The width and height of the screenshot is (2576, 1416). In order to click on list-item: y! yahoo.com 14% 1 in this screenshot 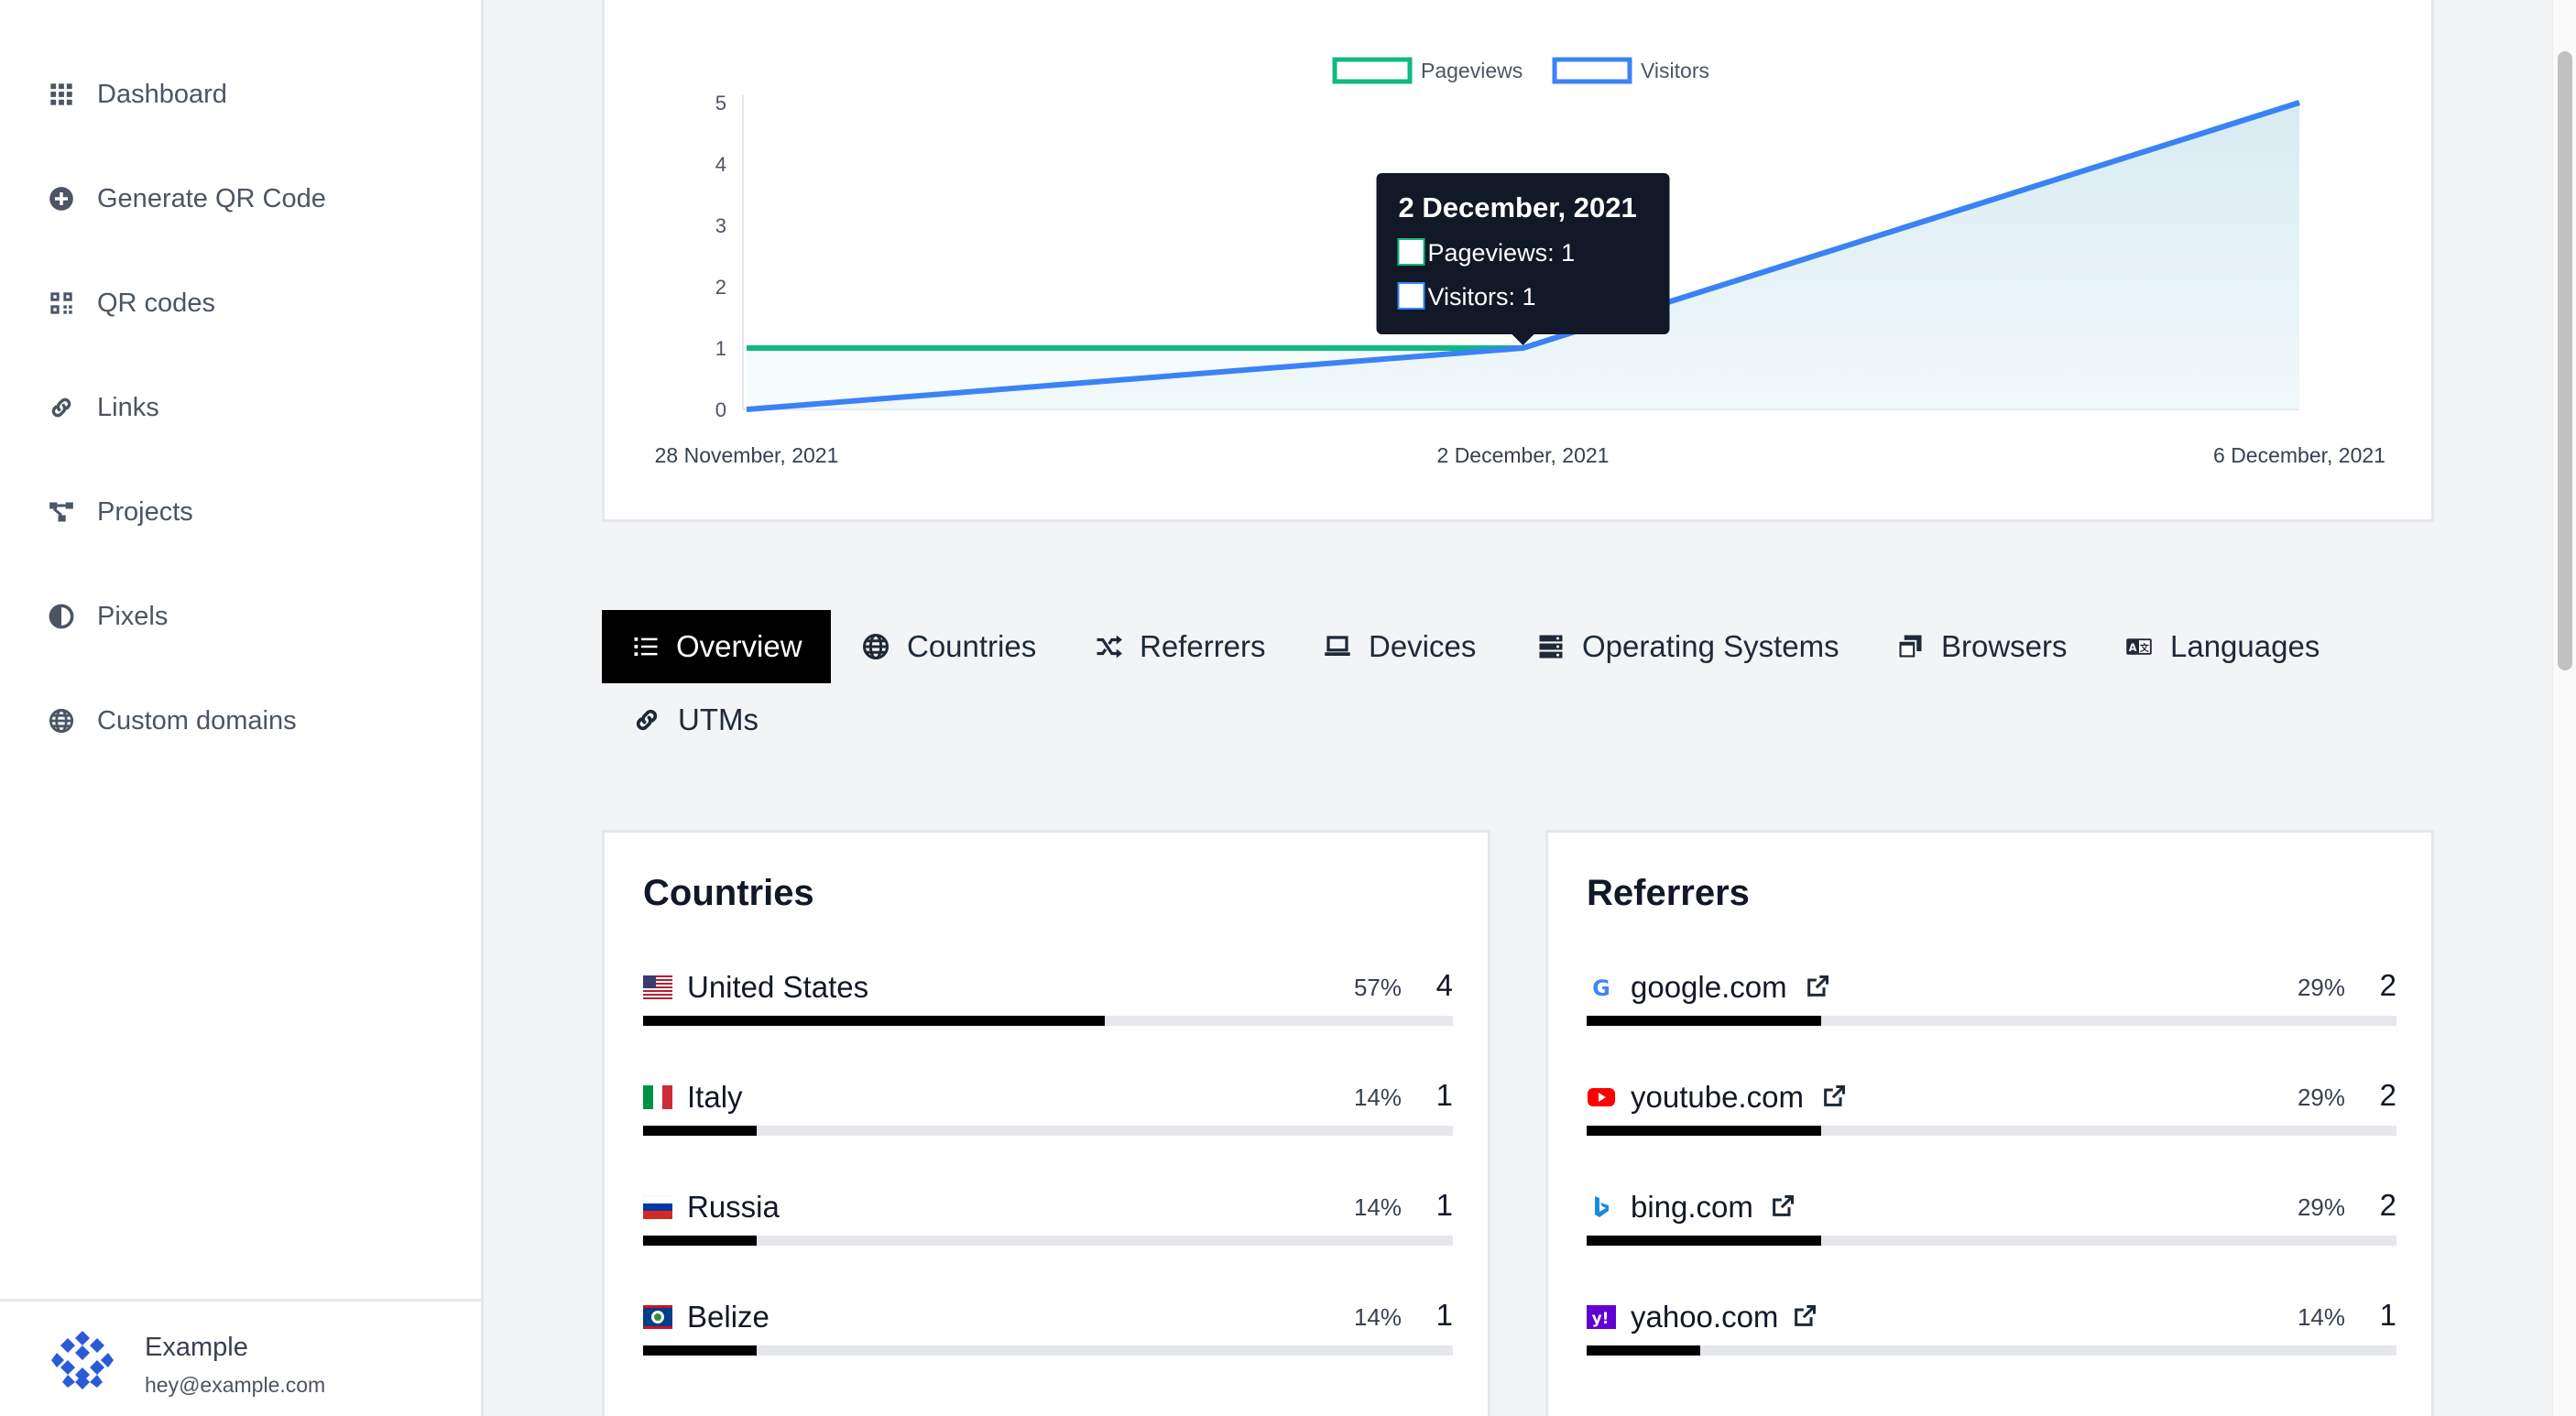, I will do `click(1992, 1327)`.